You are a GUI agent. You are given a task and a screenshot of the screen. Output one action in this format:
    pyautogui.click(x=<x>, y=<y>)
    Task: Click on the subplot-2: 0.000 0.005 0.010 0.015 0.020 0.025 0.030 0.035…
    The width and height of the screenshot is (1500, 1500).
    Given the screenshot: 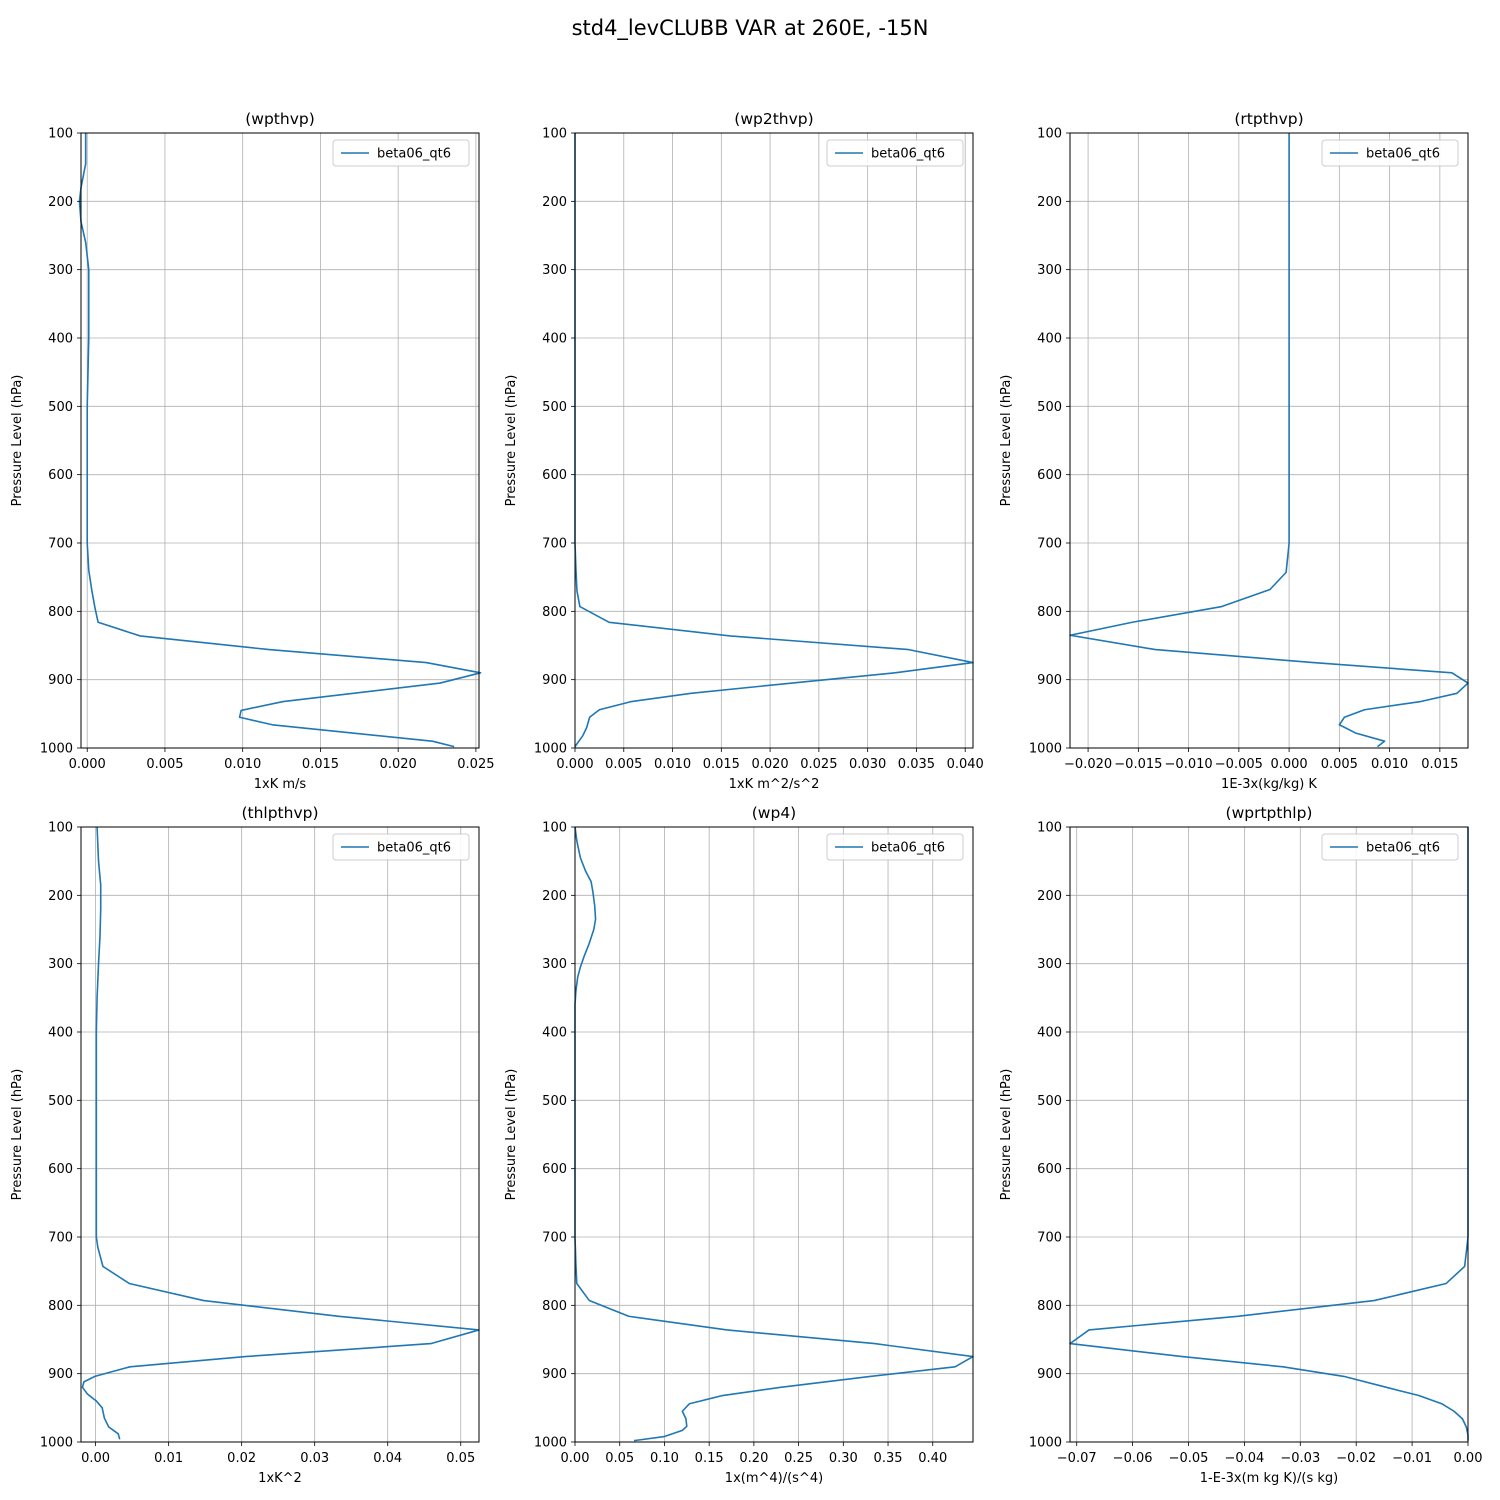 What is the action you would take?
    pyautogui.click(x=744, y=451)
    